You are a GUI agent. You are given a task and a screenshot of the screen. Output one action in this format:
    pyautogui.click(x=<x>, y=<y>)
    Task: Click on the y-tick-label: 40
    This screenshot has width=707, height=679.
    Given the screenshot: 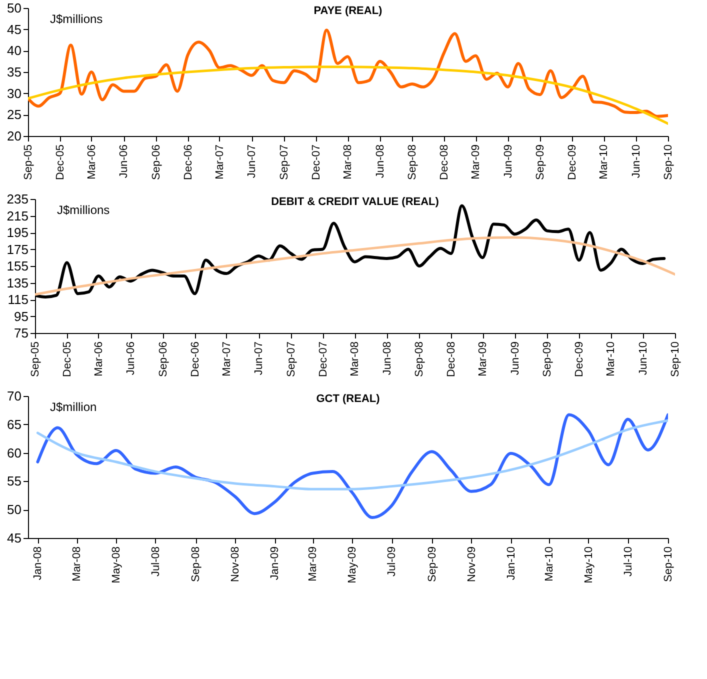 What is the action you would take?
    pyautogui.click(x=14, y=50)
    